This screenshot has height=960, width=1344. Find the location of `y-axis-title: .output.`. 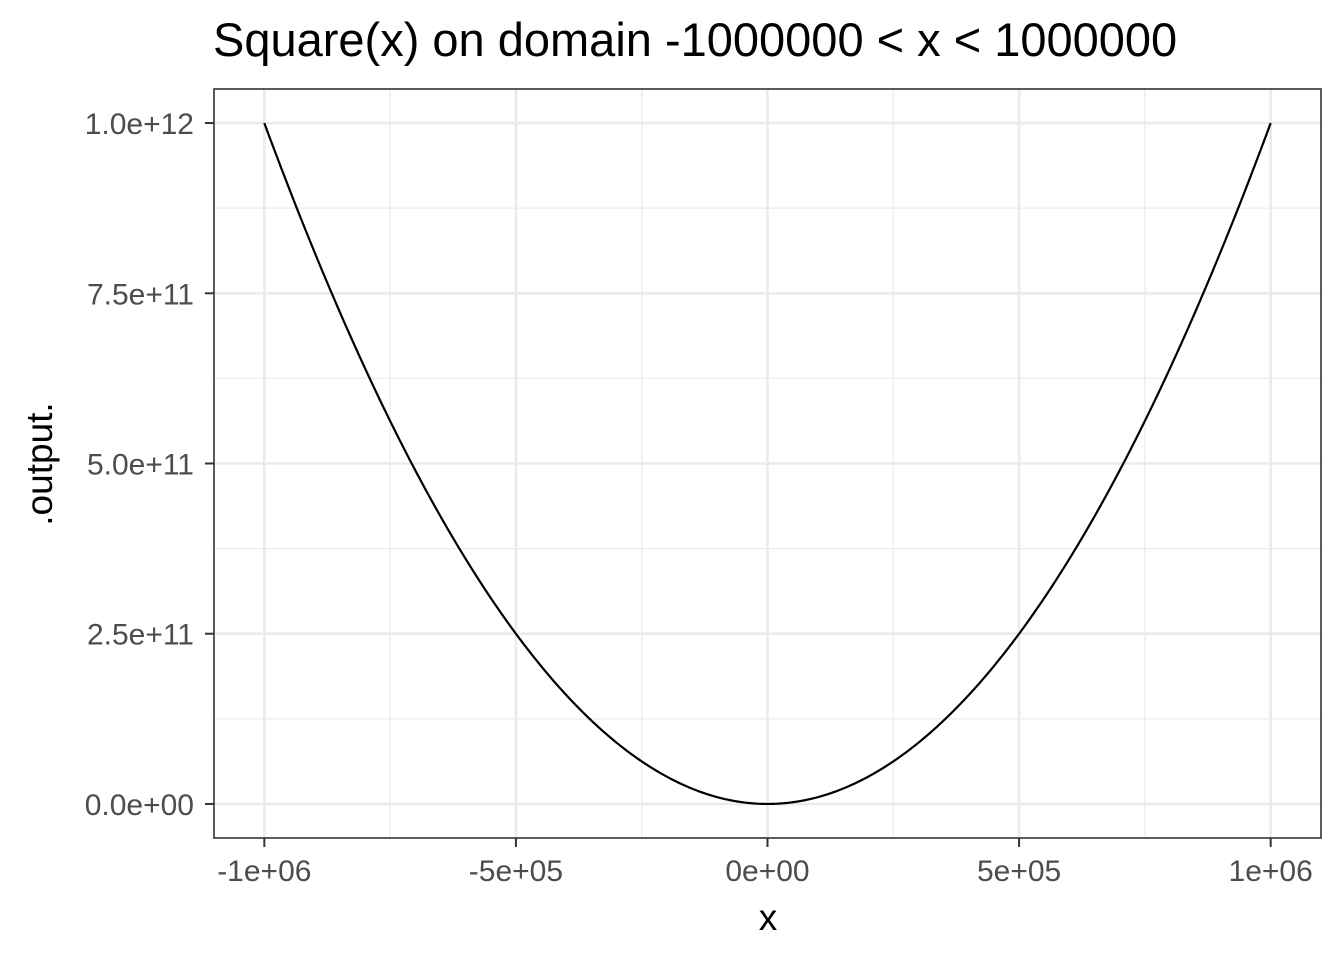

y-axis-title: .output. is located at coordinates (39, 463).